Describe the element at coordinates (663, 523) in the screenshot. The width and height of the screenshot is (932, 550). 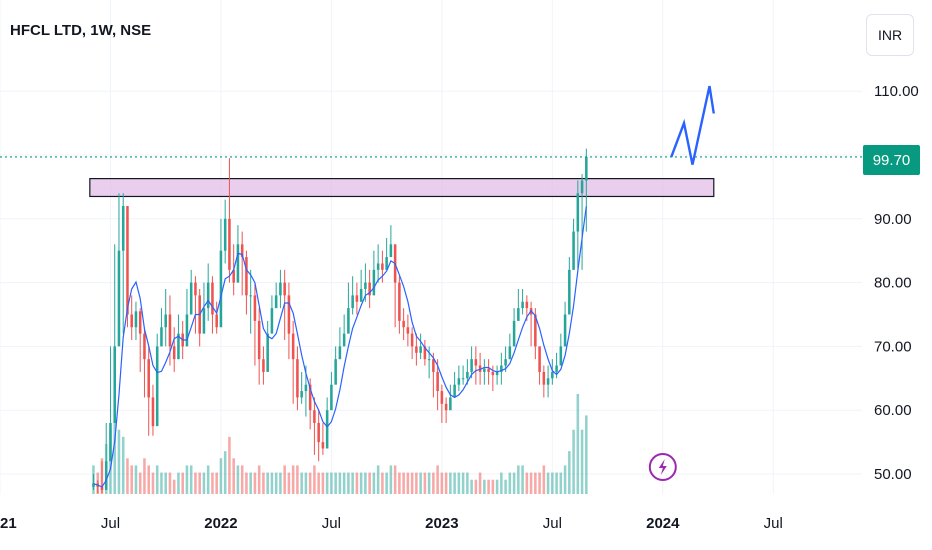
I see `x-tick-label: 2024` at that location.